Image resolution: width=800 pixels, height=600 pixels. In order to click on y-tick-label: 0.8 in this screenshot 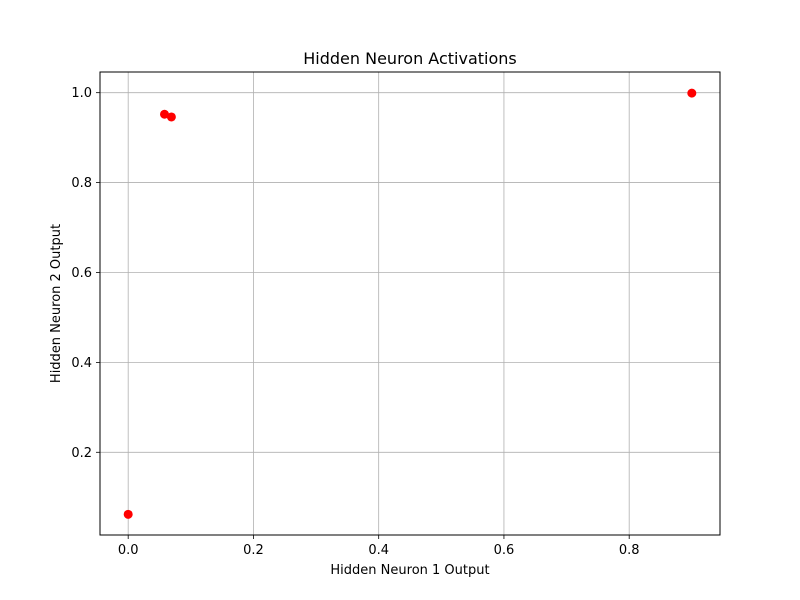, I will do `click(81, 183)`.